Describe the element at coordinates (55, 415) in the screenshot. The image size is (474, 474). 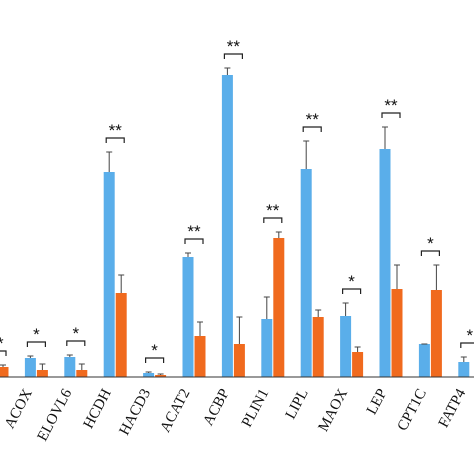
I see `x-tick-label: ELOVL6` at that location.